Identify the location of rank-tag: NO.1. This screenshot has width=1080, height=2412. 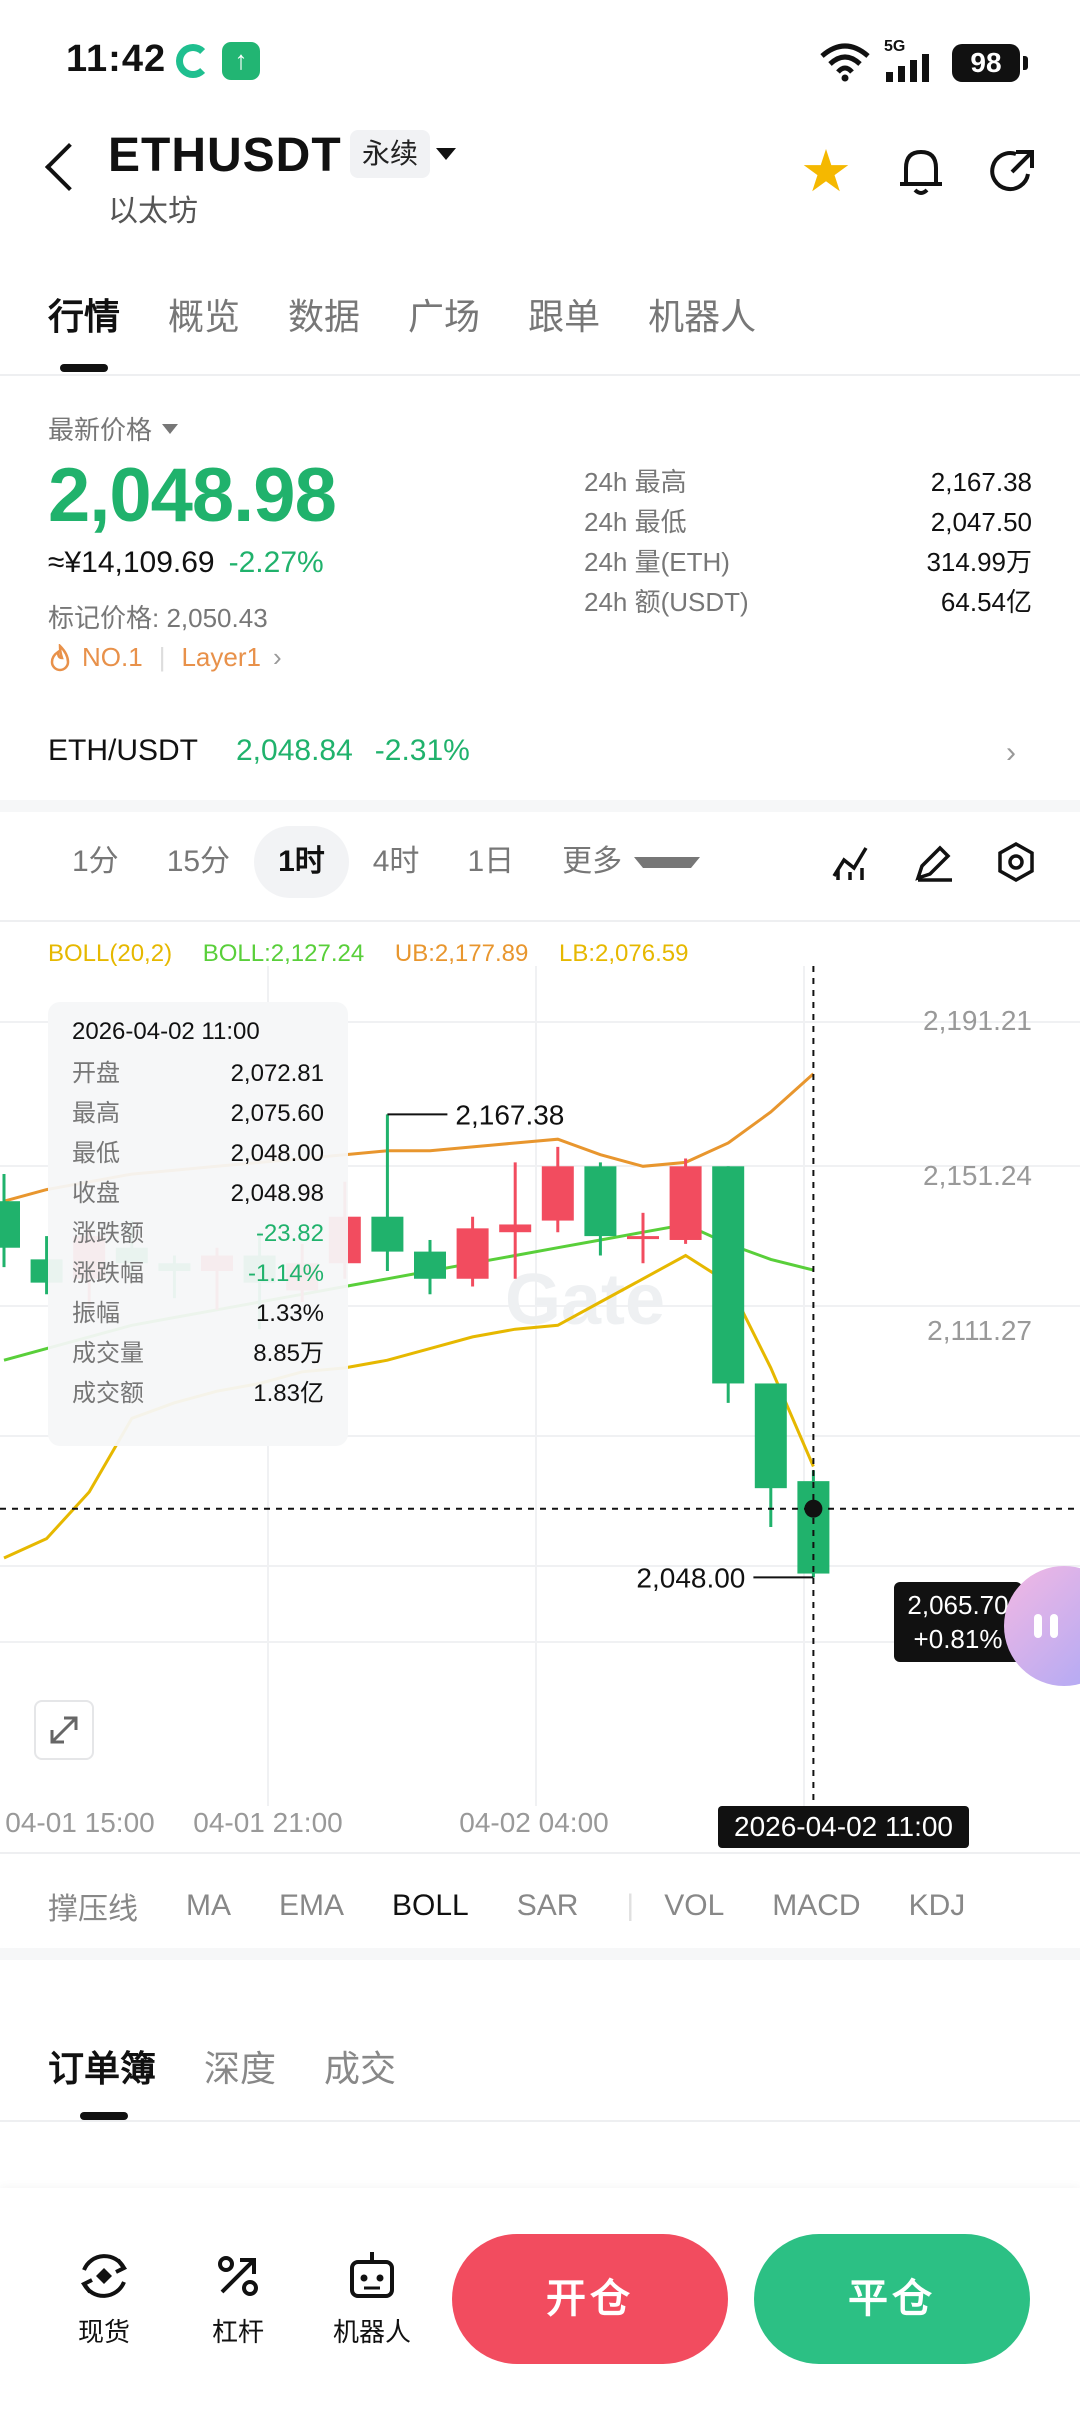
(112, 657).